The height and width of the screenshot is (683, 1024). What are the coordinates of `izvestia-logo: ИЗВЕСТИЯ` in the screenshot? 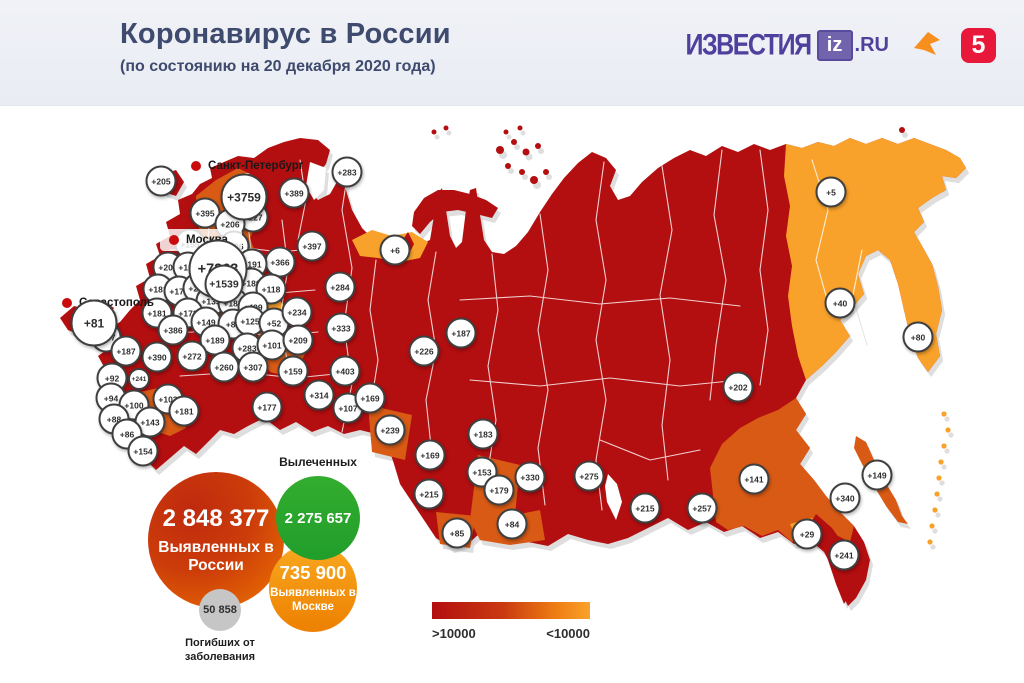 It's located at (749, 45).